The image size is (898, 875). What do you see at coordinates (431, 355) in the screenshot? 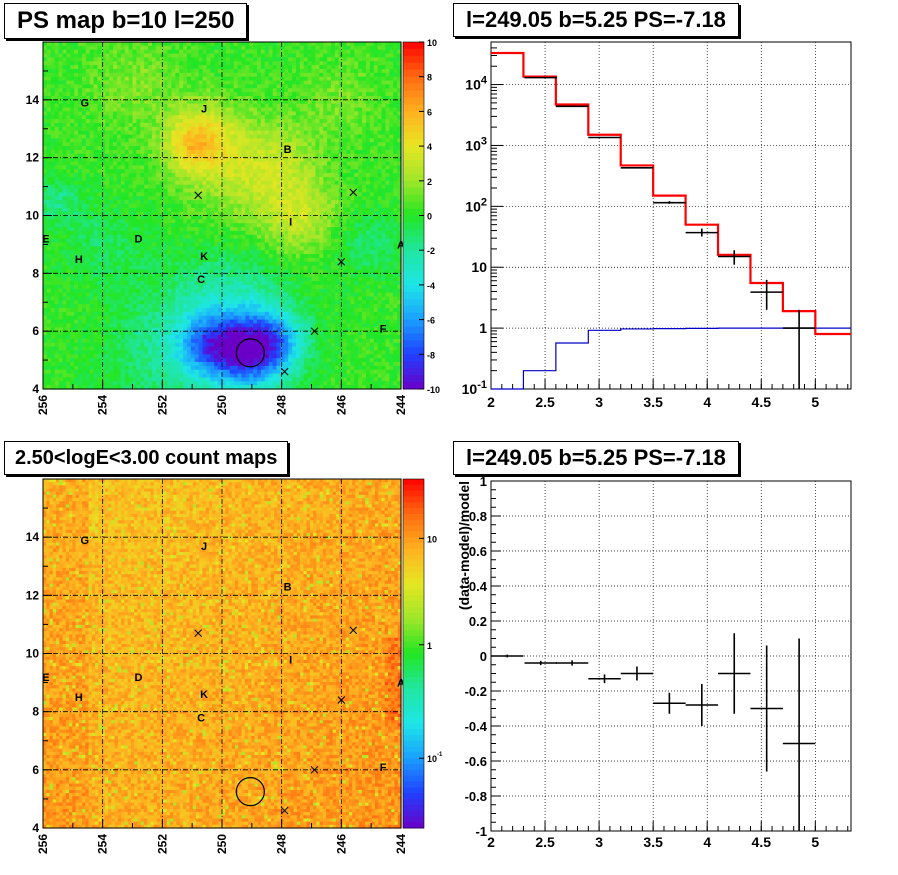
I see `colorbar-tick-label: -8` at bounding box center [431, 355].